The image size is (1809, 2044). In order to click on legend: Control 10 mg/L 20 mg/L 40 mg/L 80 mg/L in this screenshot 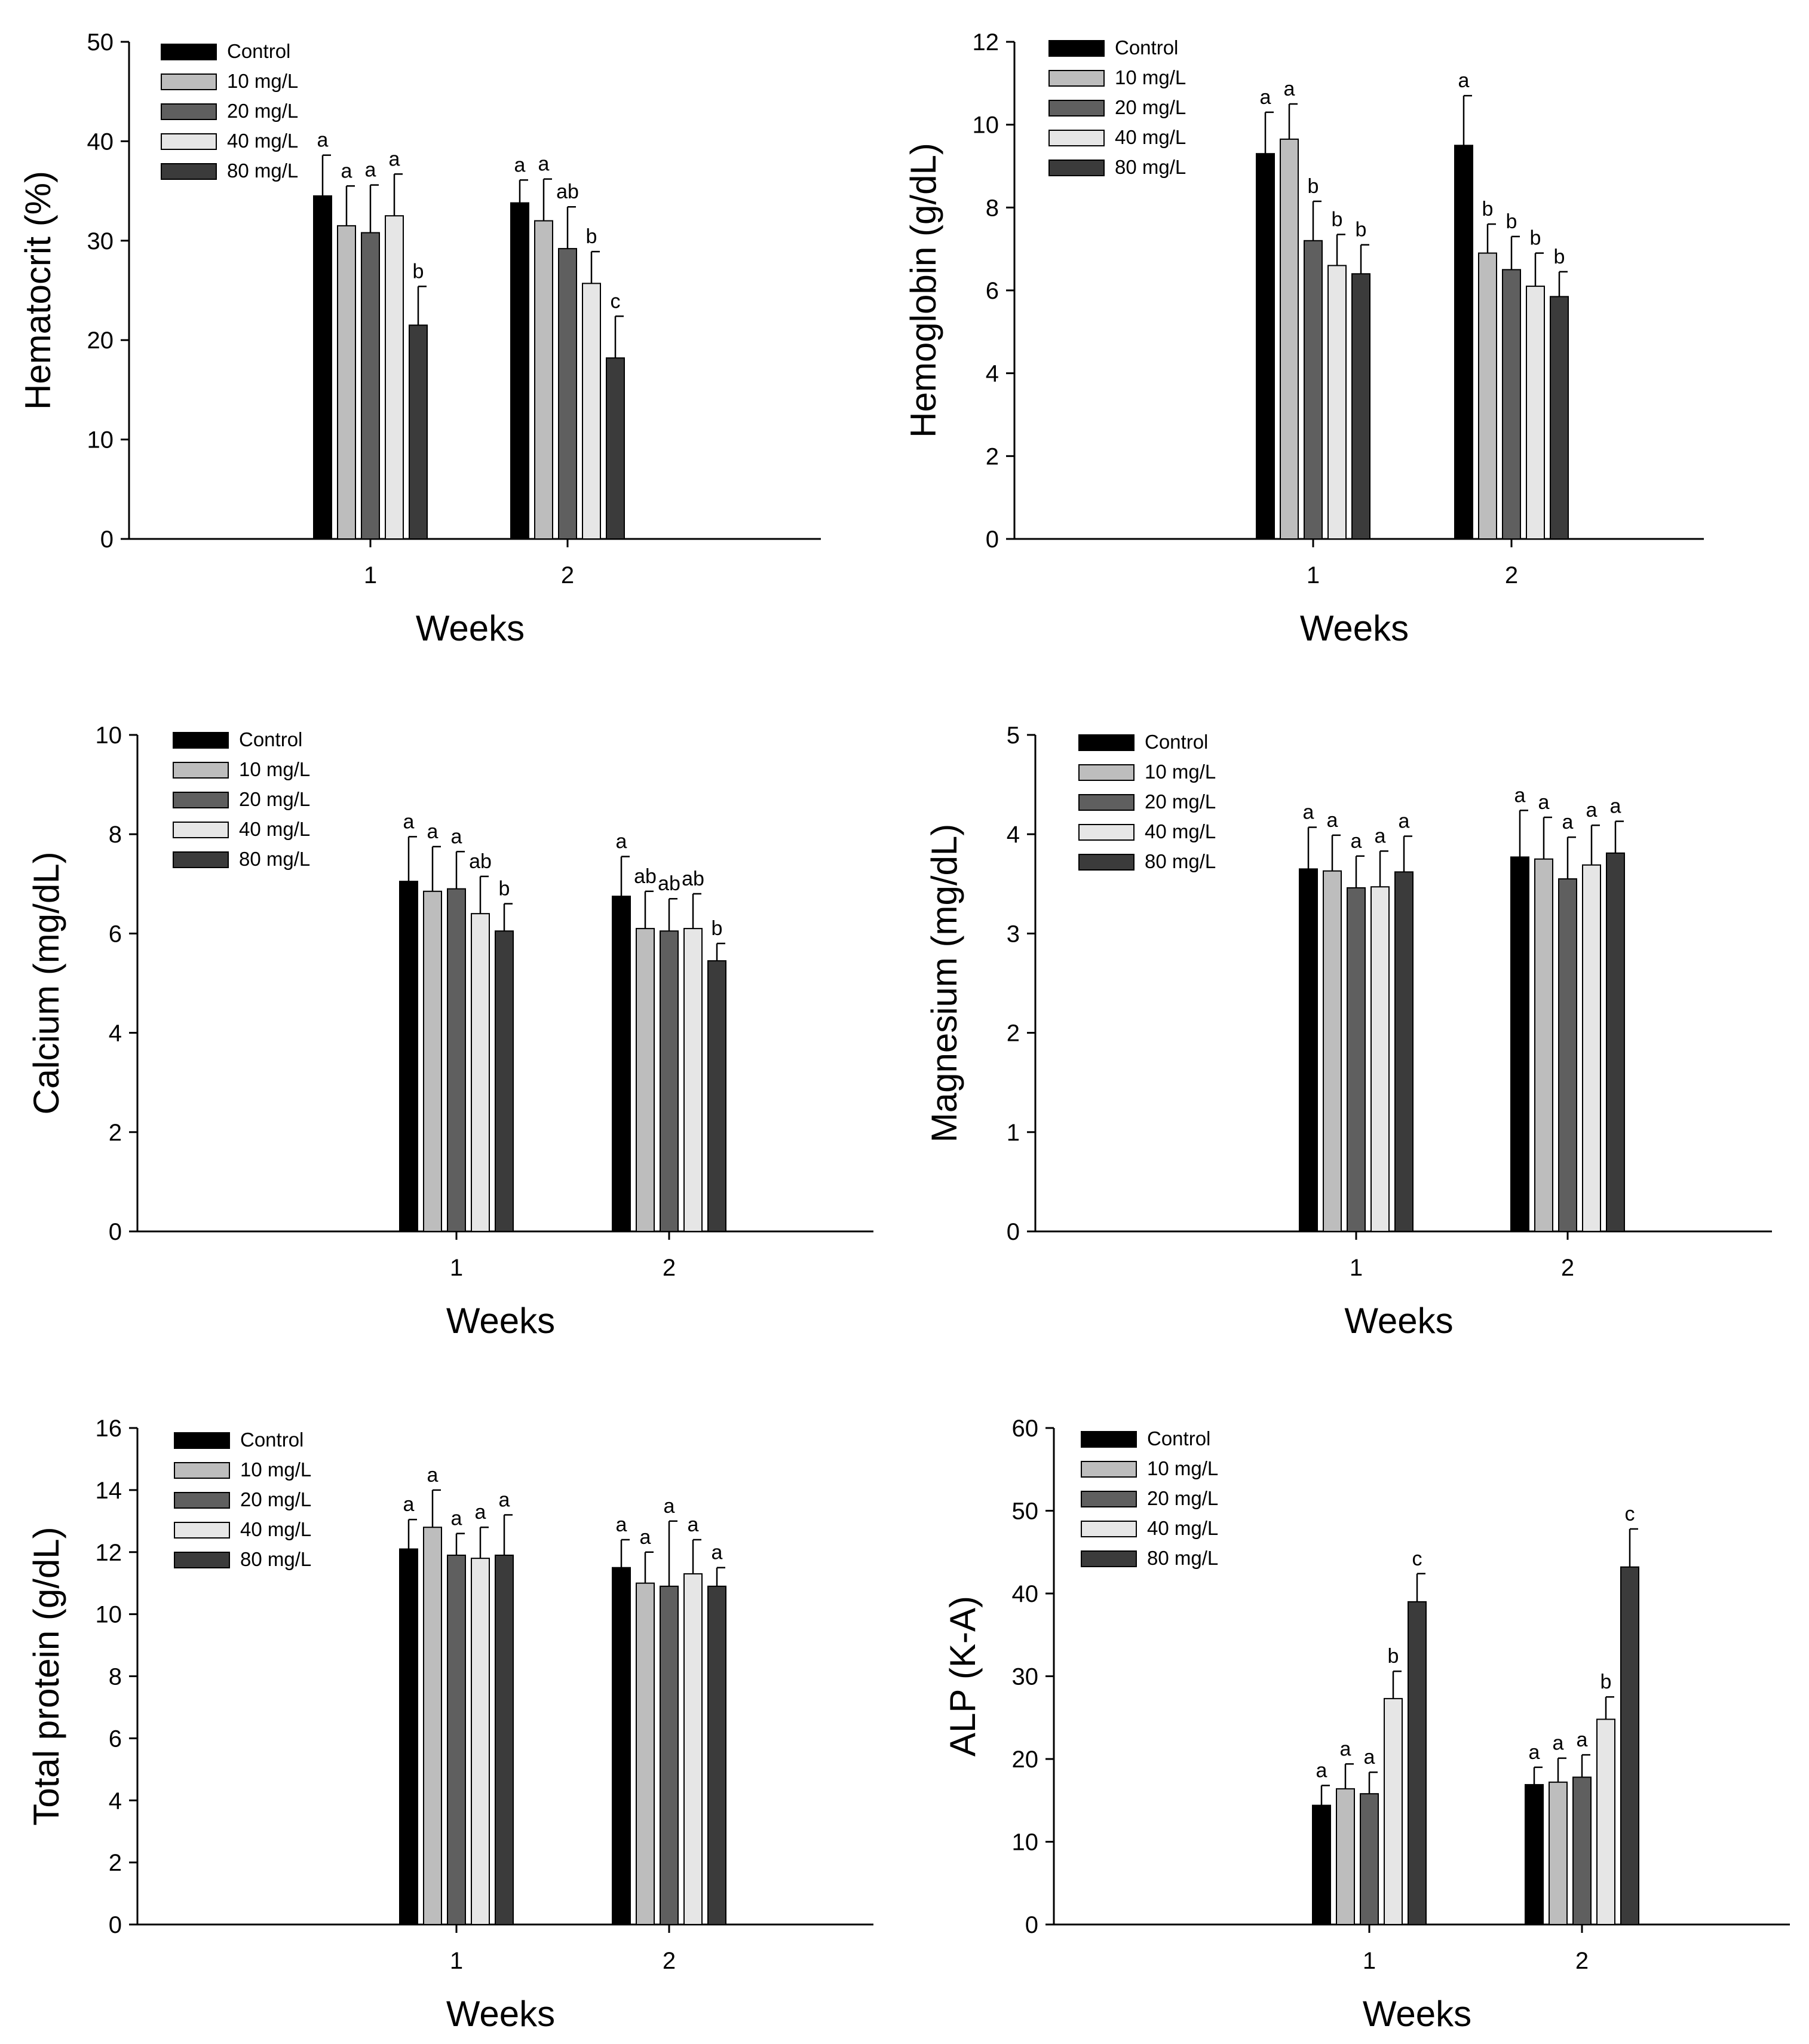, I will do `click(241, 799)`.